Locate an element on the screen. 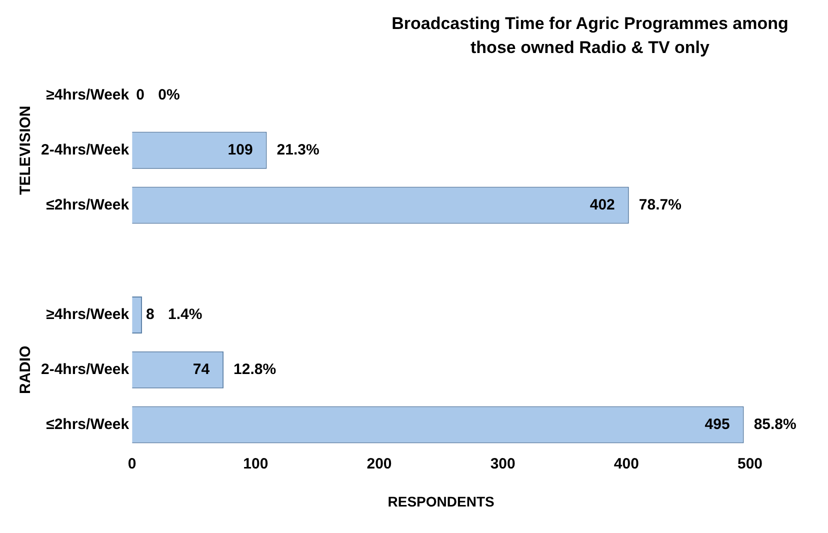  x-tick-label: 200 is located at coordinates (379, 463).